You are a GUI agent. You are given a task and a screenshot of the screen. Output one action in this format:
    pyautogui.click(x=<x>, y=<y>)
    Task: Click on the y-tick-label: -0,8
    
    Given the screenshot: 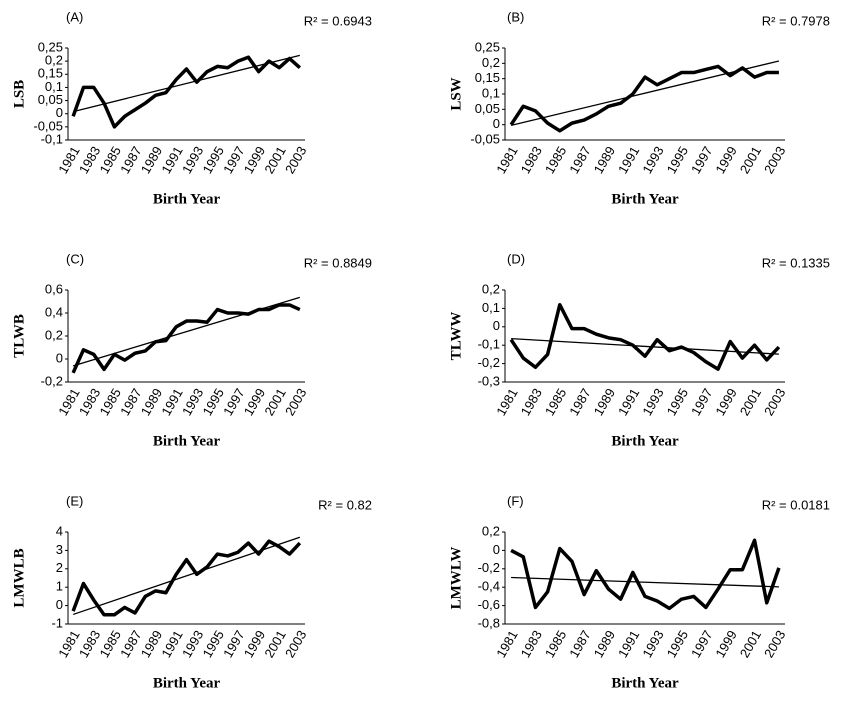 What is the action you would take?
    pyautogui.click(x=489, y=622)
    